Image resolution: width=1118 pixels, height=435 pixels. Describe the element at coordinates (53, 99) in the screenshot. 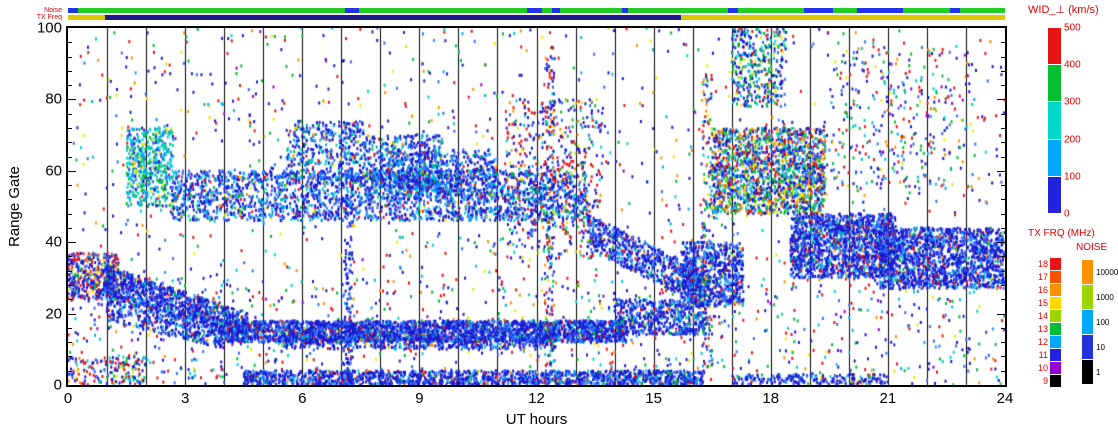

I see `y-tick-label: 80` at that location.